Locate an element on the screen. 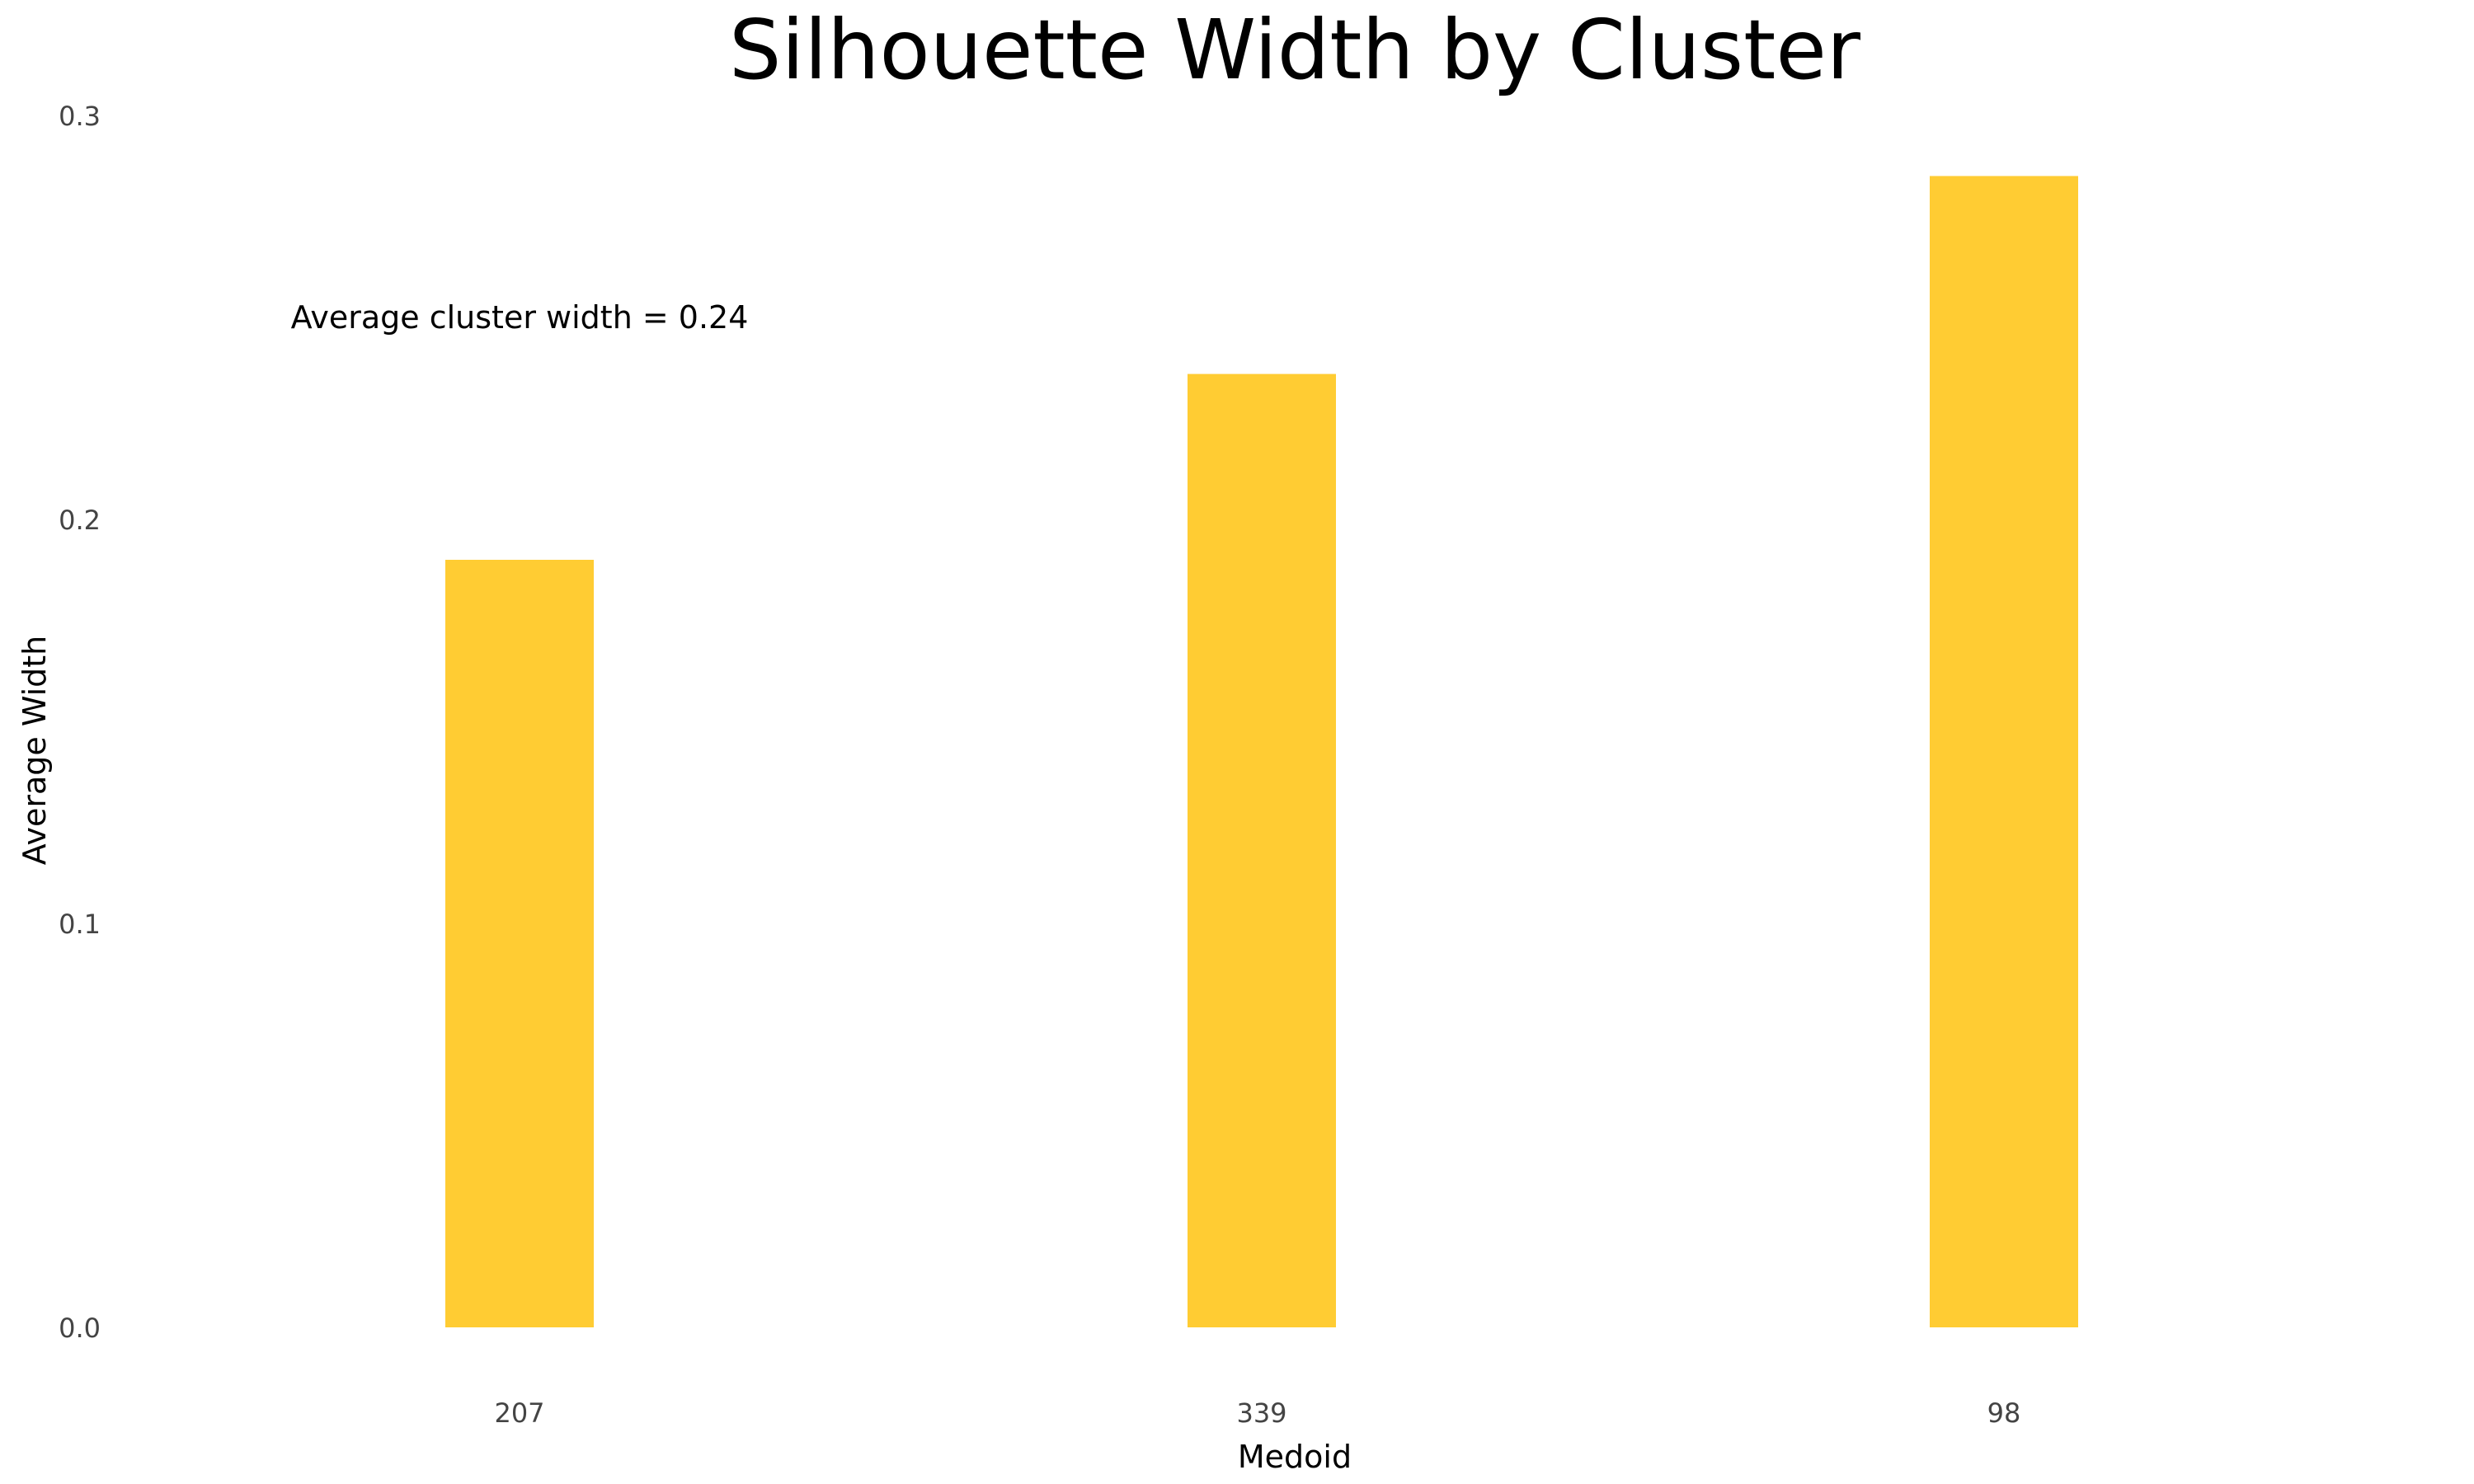 This screenshot has height=1484, width=2474. x-tick-label: 207 is located at coordinates (519, 1413).